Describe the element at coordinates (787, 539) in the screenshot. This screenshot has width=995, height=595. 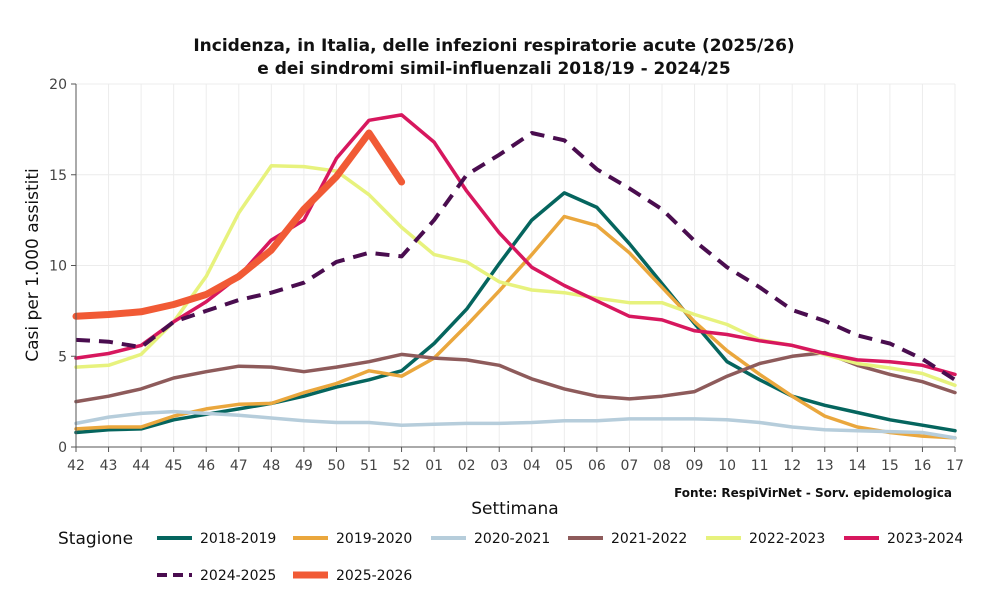
I see `legend-label-2022-2023: 2022-2023` at that location.